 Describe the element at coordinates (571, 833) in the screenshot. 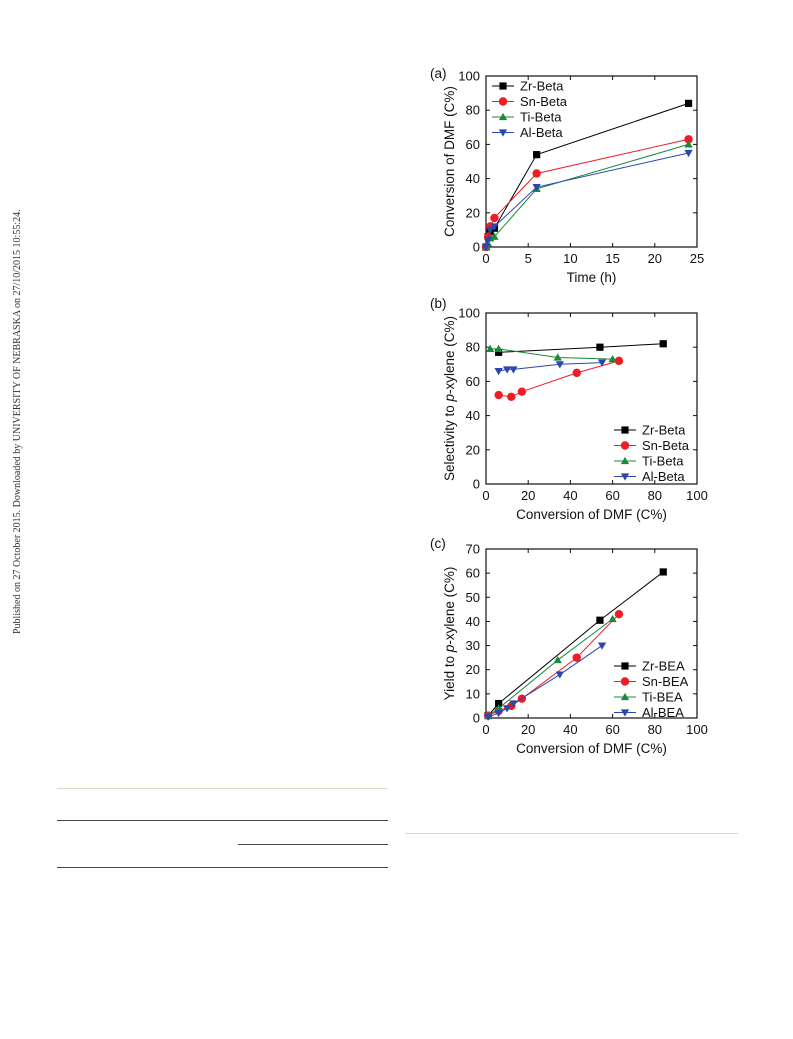

I see `section-rule-right` at that location.